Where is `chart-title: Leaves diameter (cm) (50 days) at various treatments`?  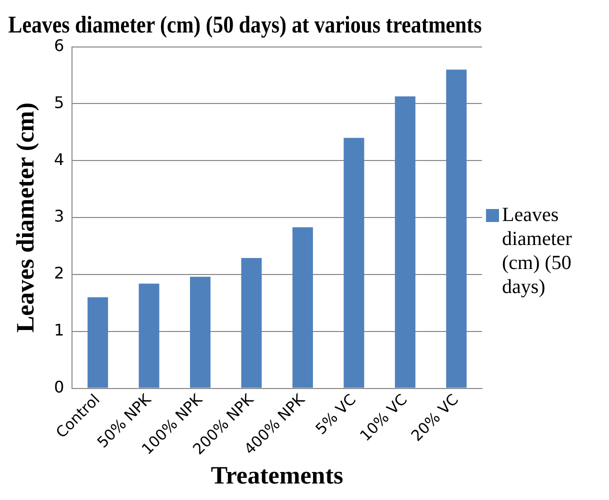
chart-title: Leaves diameter (cm) (50 days) at various treatments is located at coordinates (245, 24).